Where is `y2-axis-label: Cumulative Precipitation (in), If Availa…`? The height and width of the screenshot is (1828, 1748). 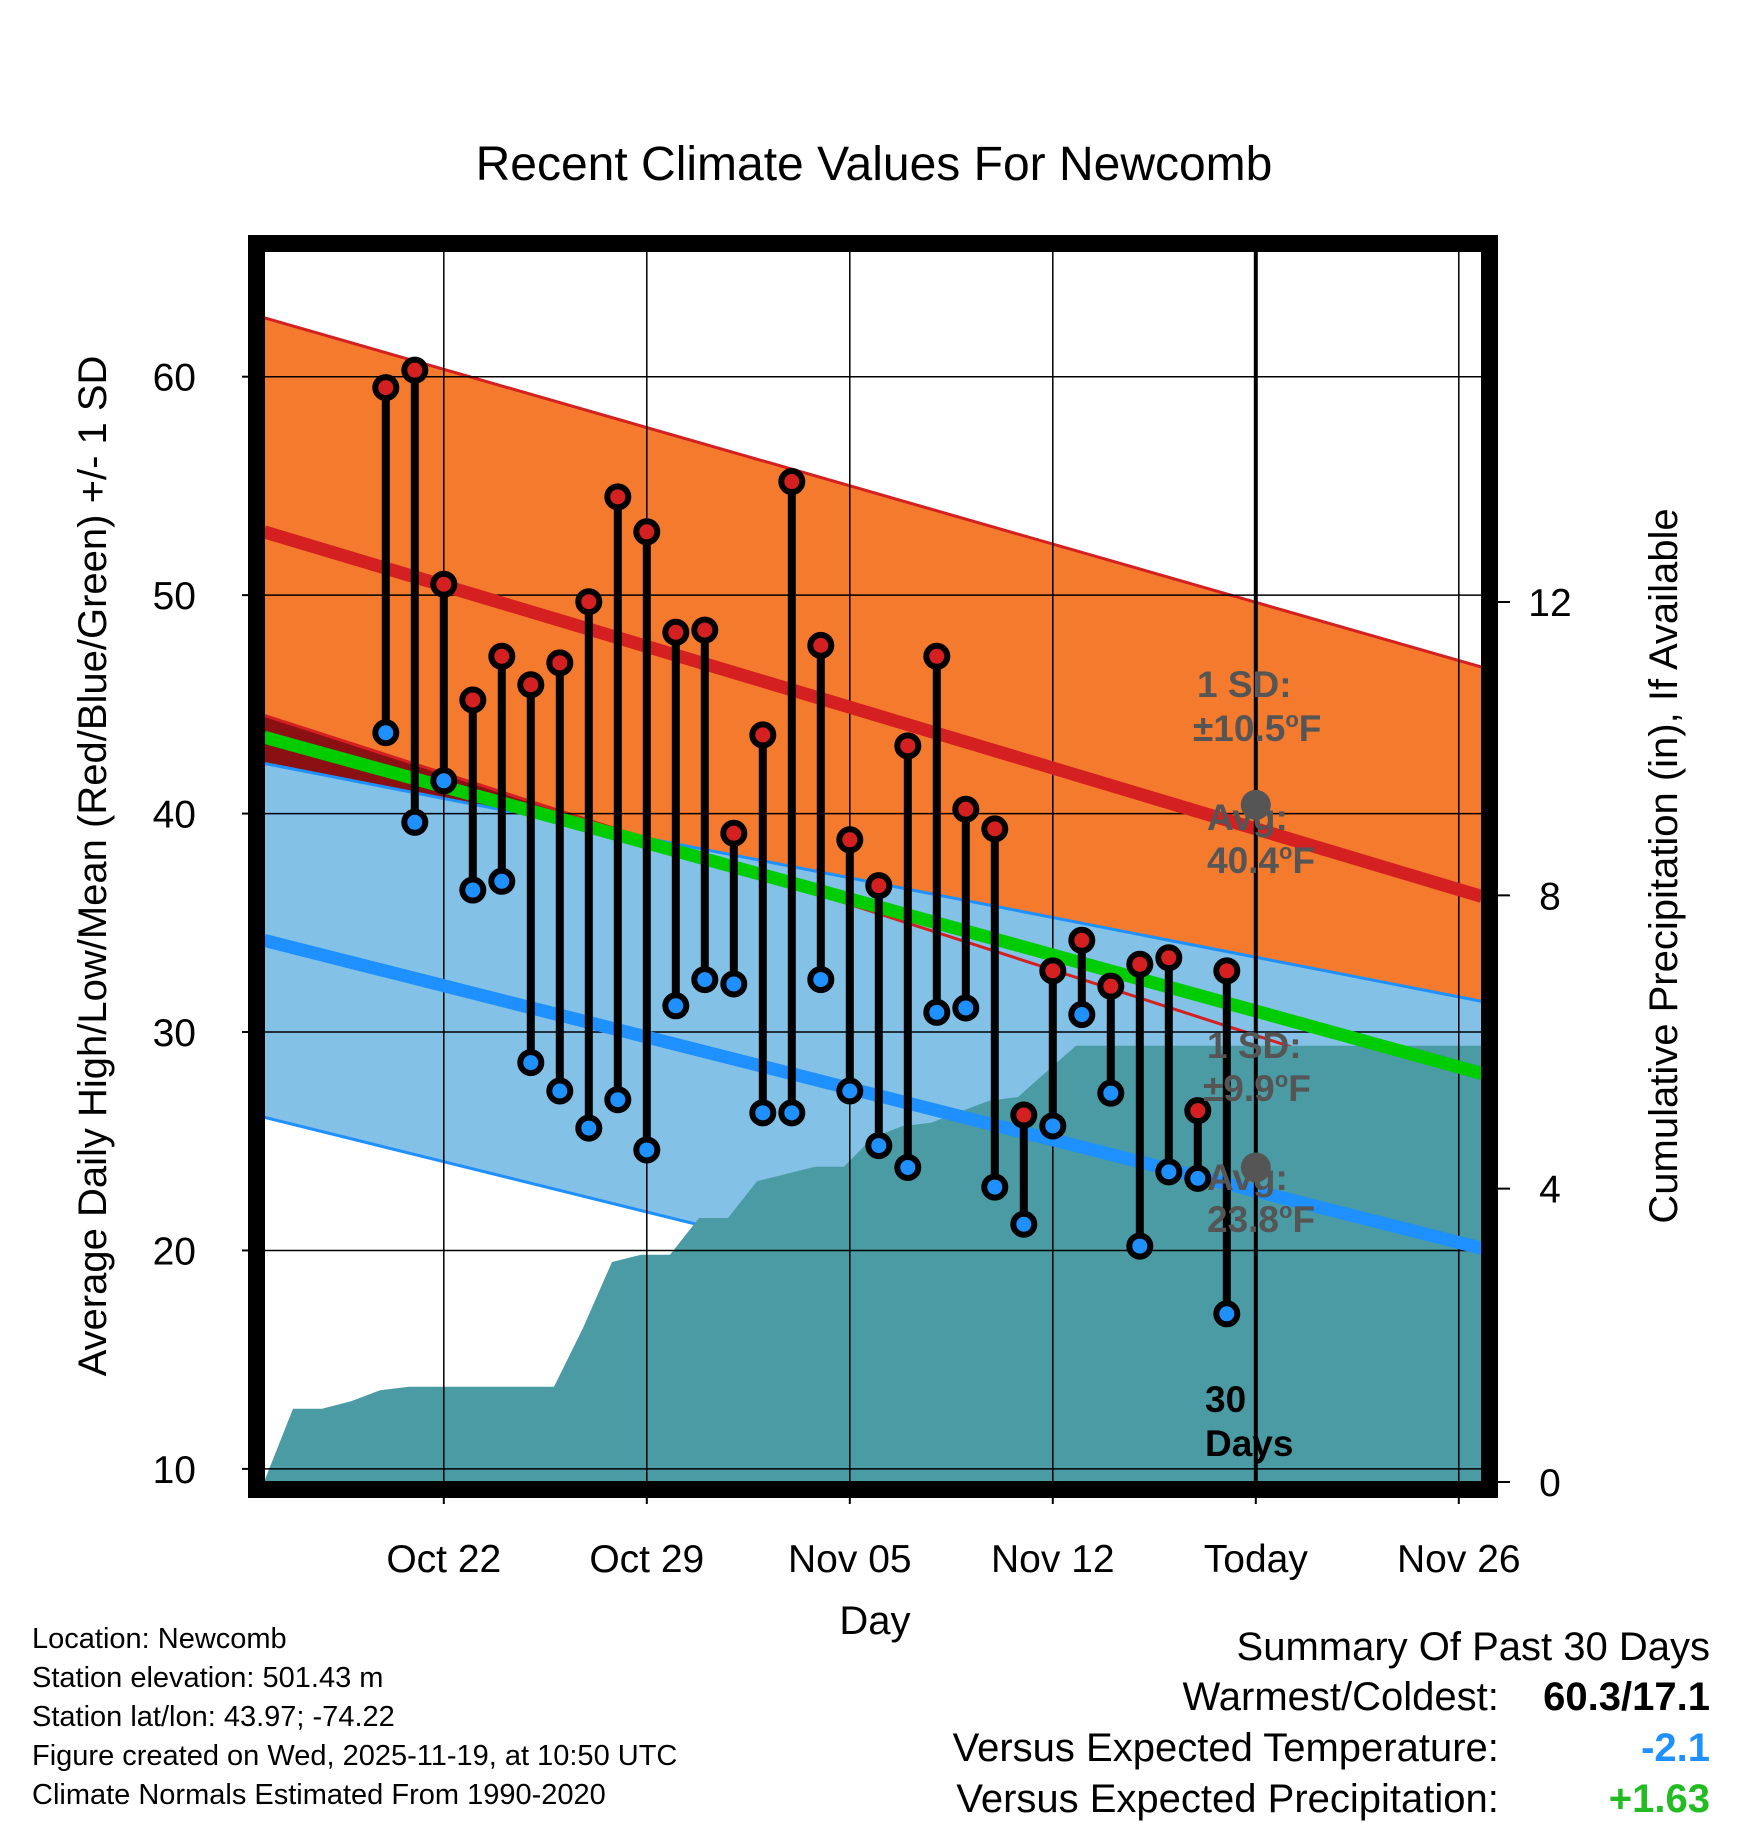 y2-axis-label: Cumulative Precipitation (in), If Availa… is located at coordinates (1664, 865).